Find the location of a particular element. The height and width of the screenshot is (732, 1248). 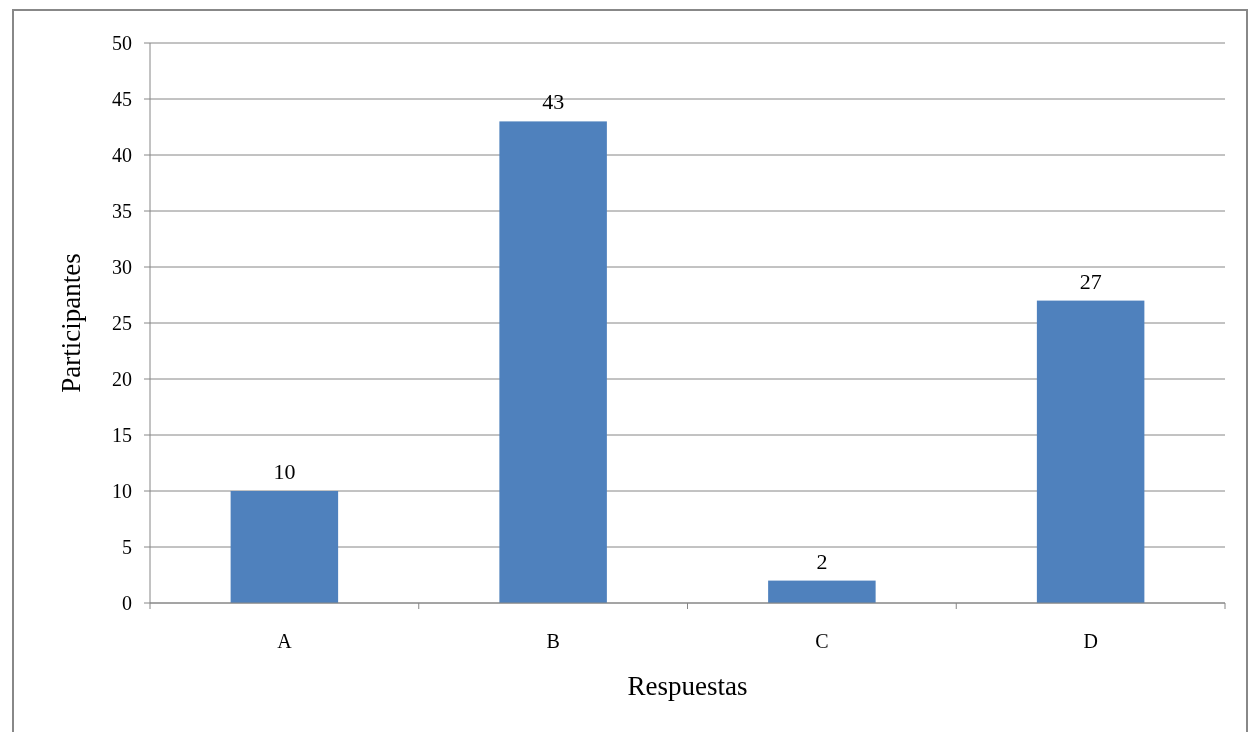

y-tick-label: 5 is located at coordinates (127, 547).